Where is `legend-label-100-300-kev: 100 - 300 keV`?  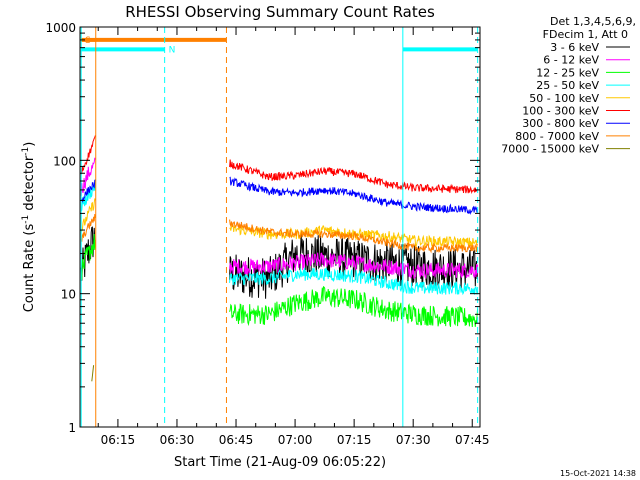 legend-label-100-300-kev: 100 - 300 keV is located at coordinates (560, 111).